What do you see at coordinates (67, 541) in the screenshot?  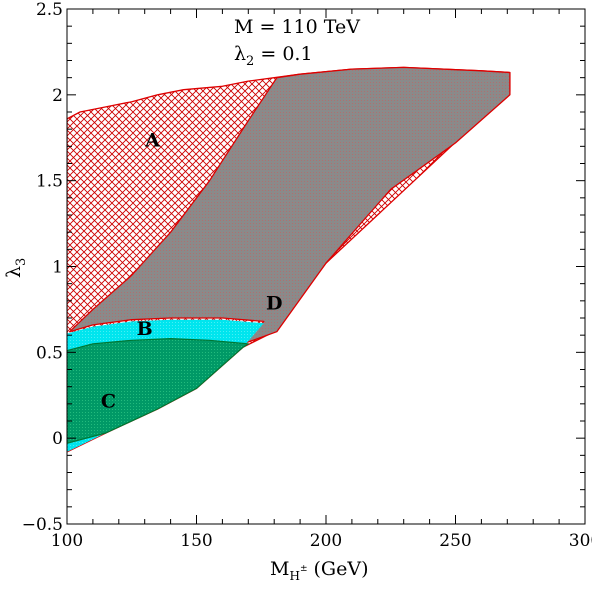 I see `x-tick-label: 100` at bounding box center [67, 541].